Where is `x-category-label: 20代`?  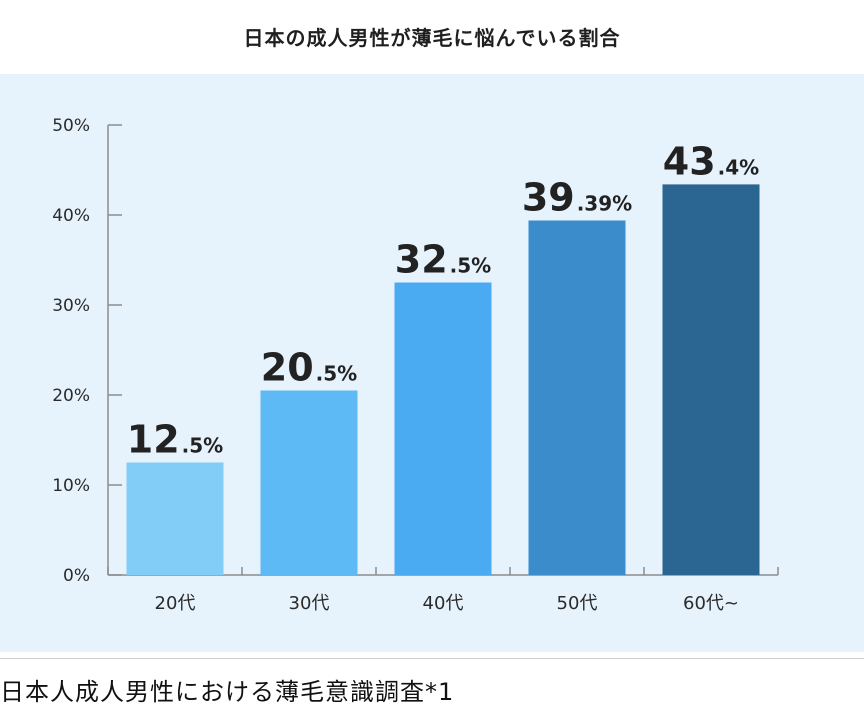 x-category-label: 20代 is located at coordinates (175, 603).